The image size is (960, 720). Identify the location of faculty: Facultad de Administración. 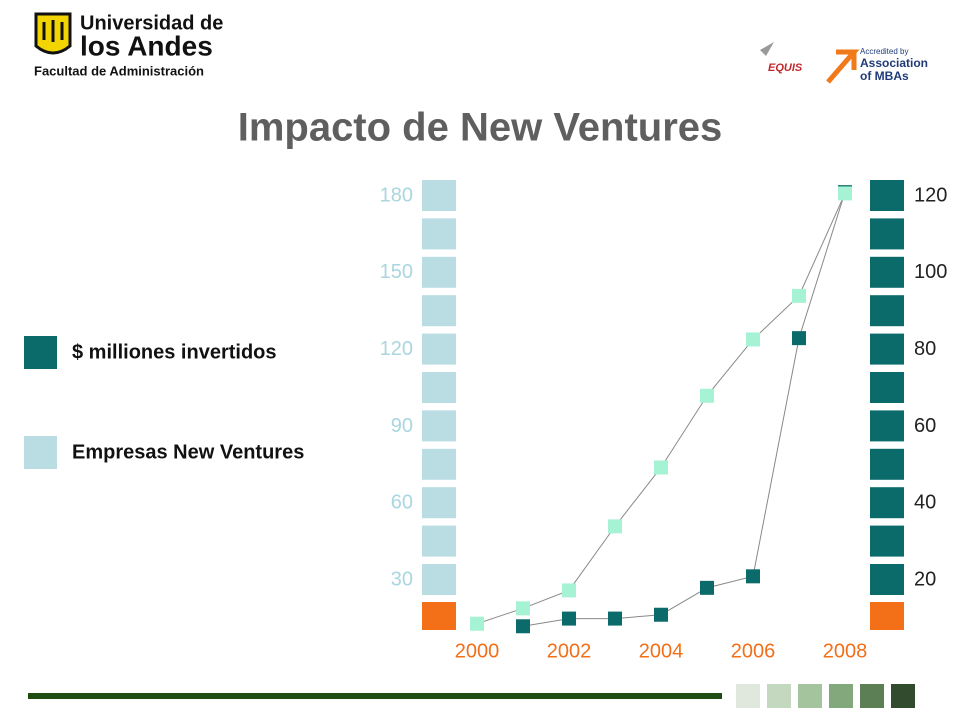
(119, 70).